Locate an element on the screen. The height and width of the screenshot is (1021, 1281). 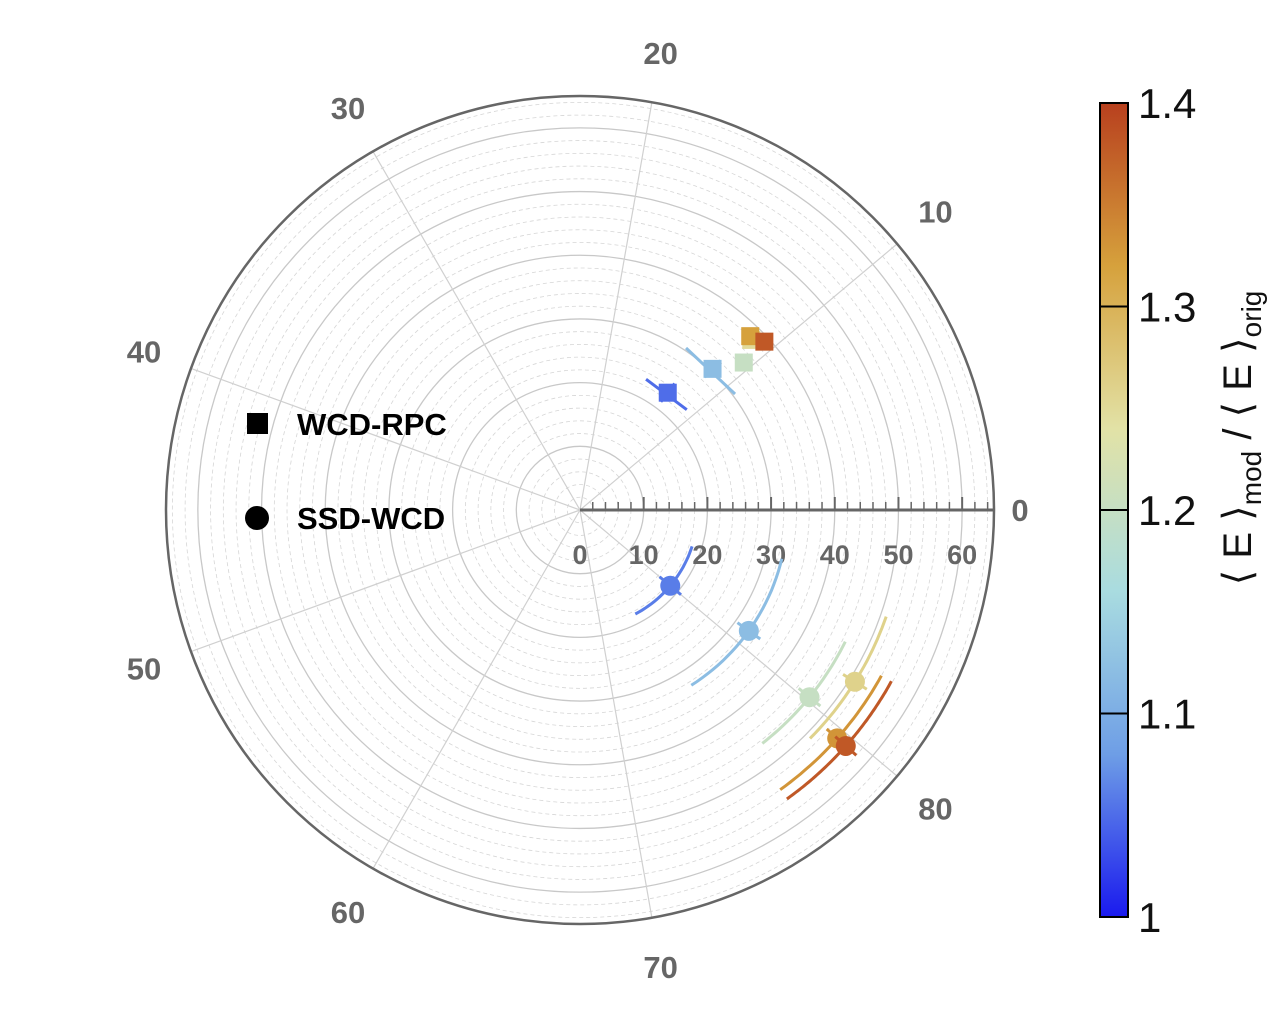
radial-tick-label: 60 is located at coordinates (962, 555).